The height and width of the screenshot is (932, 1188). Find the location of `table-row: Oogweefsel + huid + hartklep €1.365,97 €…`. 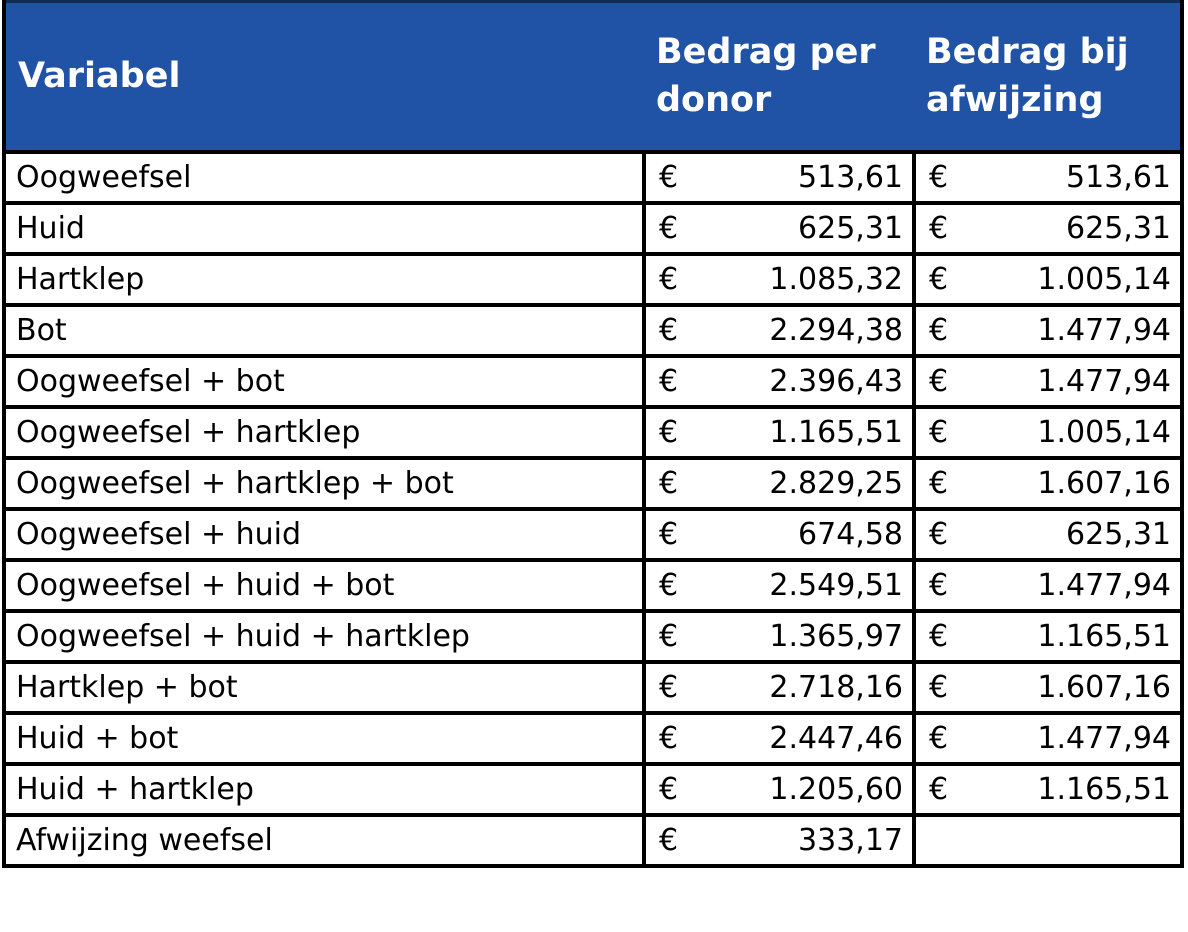

table-row: Oogweefsel + huid + hartklep €1.365,97 €… is located at coordinates (593, 636).